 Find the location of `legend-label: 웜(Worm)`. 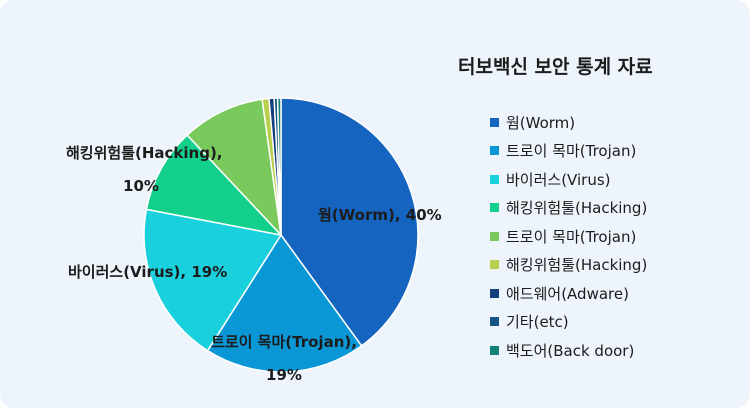

legend-label: 웜(Worm) is located at coordinates (541, 122).